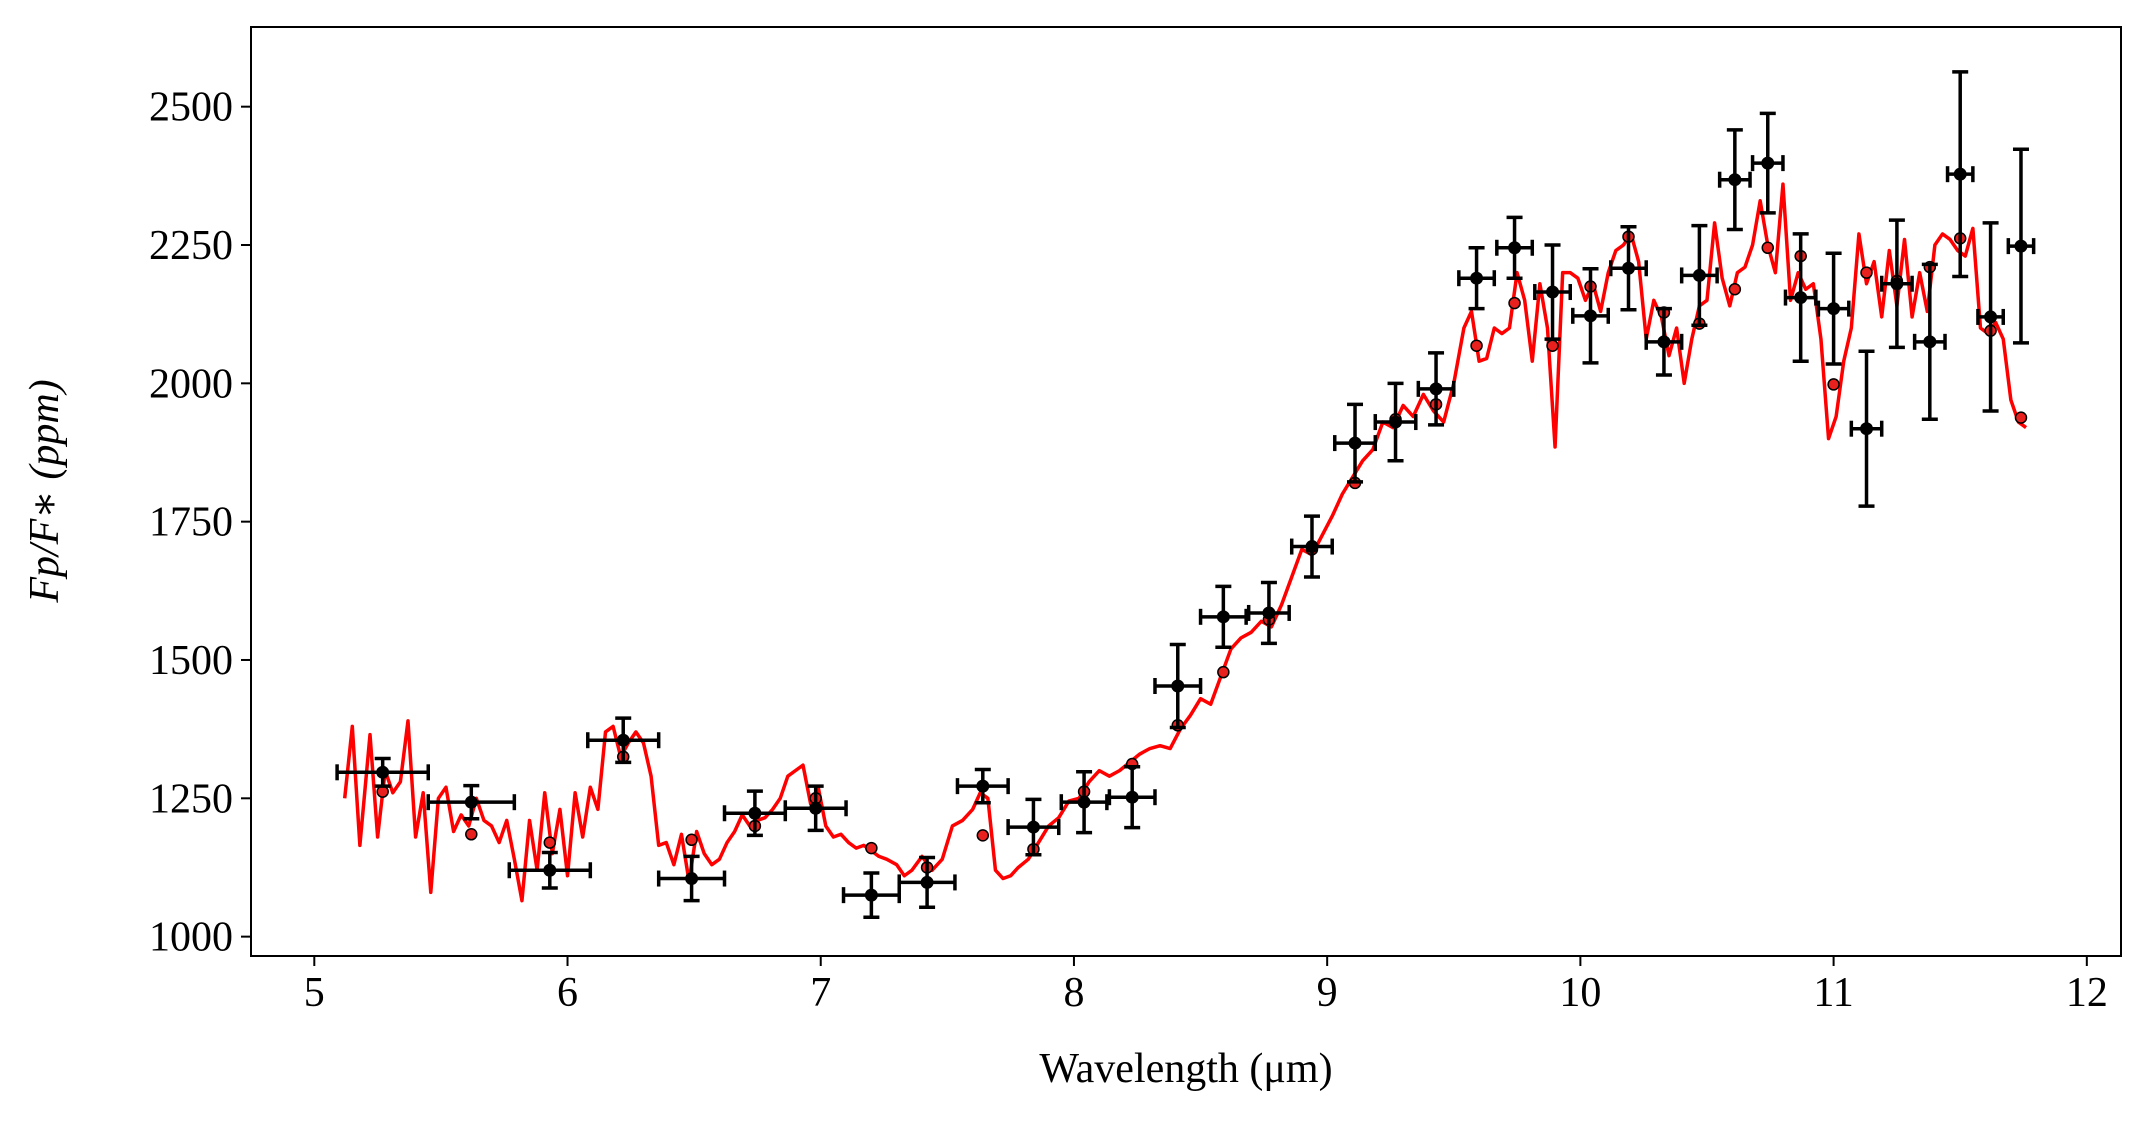  Describe the element at coordinates (191, 384) in the screenshot. I see `y-tick-label: 2000` at that location.